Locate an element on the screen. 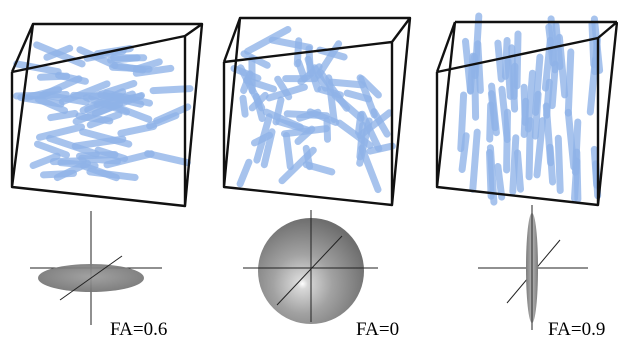 This screenshot has height=341, width=618. fiber-rods-isotropic is located at coordinates (313, 110).